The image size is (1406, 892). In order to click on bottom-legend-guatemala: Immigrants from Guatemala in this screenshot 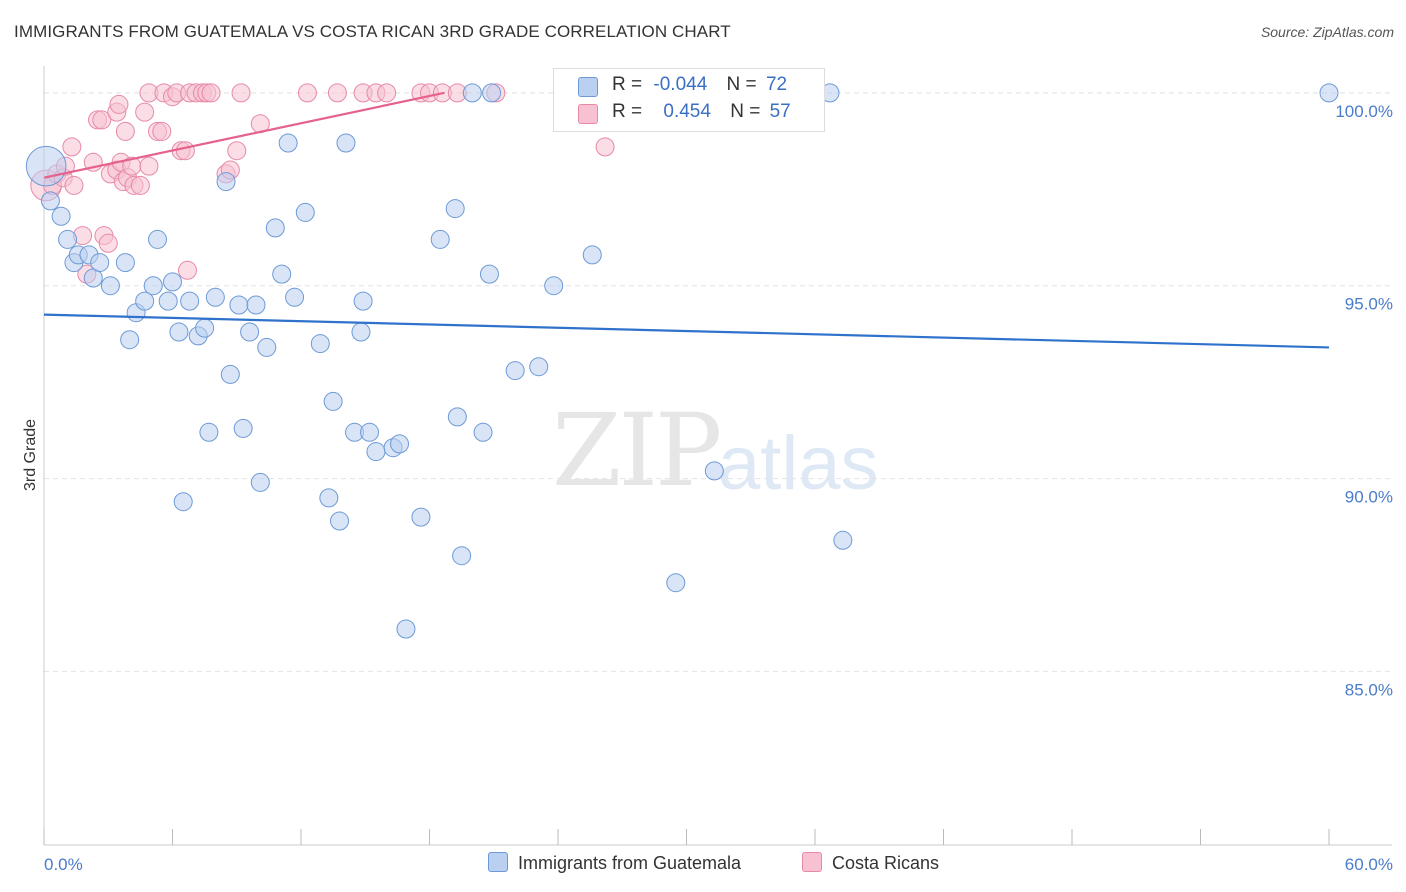, I will do `click(614, 863)`.